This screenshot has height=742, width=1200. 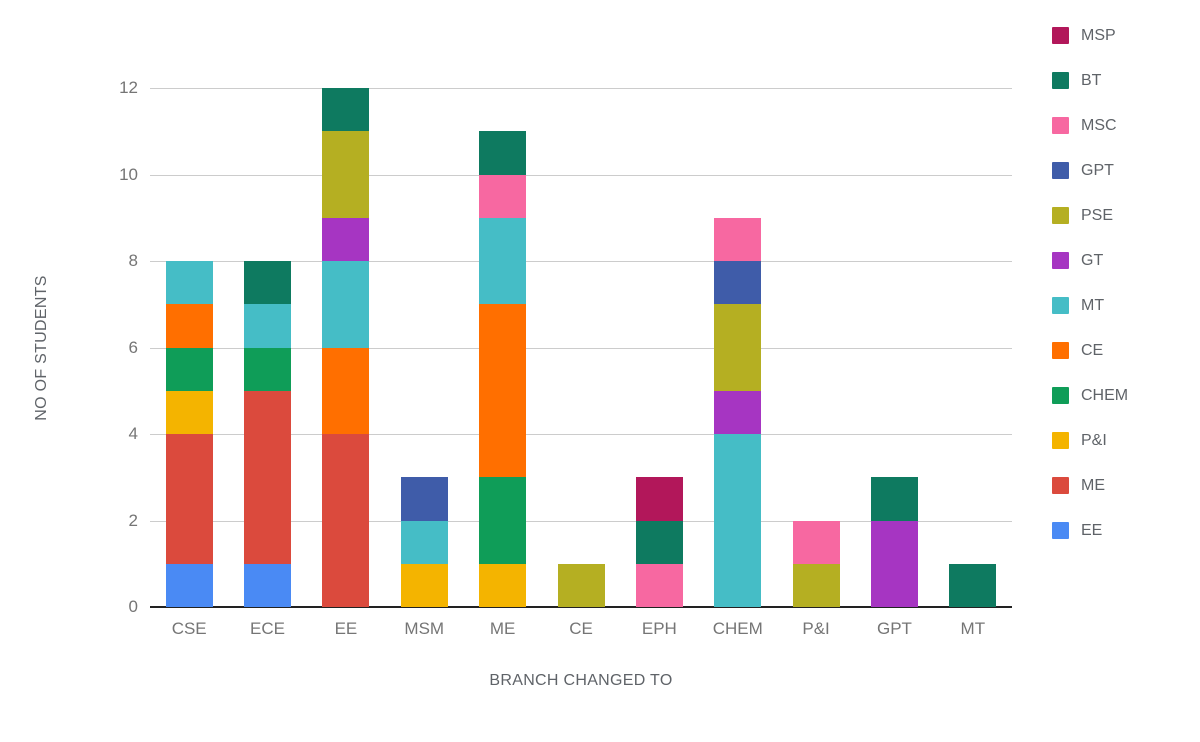 I want to click on y-axis-tick-label: 10, so click(x=128, y=174).